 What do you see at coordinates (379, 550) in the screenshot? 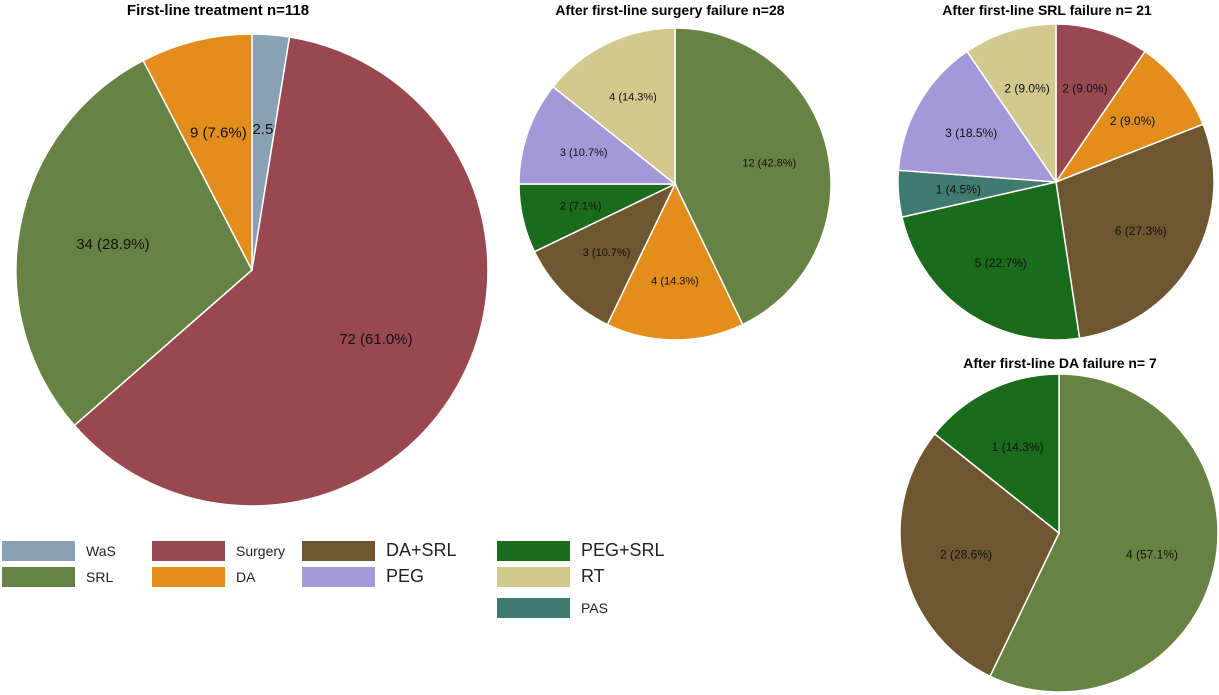
I see `legend-item-da-plus-srl: DA+SRL` at bounding box center [379, 550].